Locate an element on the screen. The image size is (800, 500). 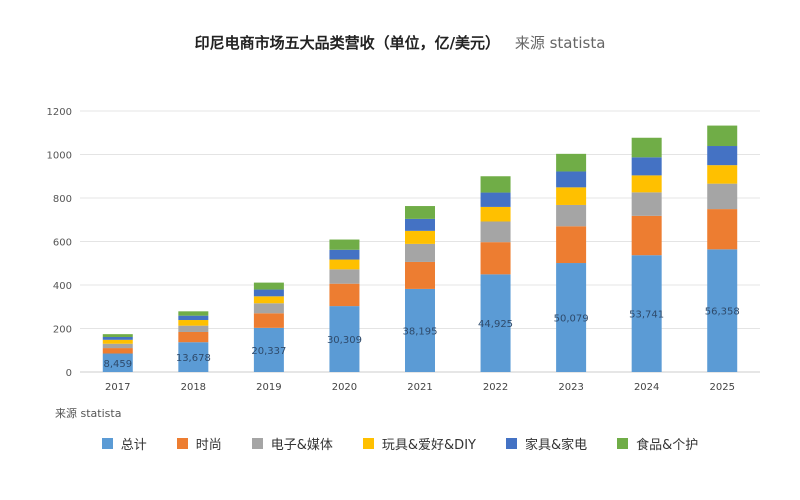
legend-item: 时尚 is located at coordinates (199, 443).